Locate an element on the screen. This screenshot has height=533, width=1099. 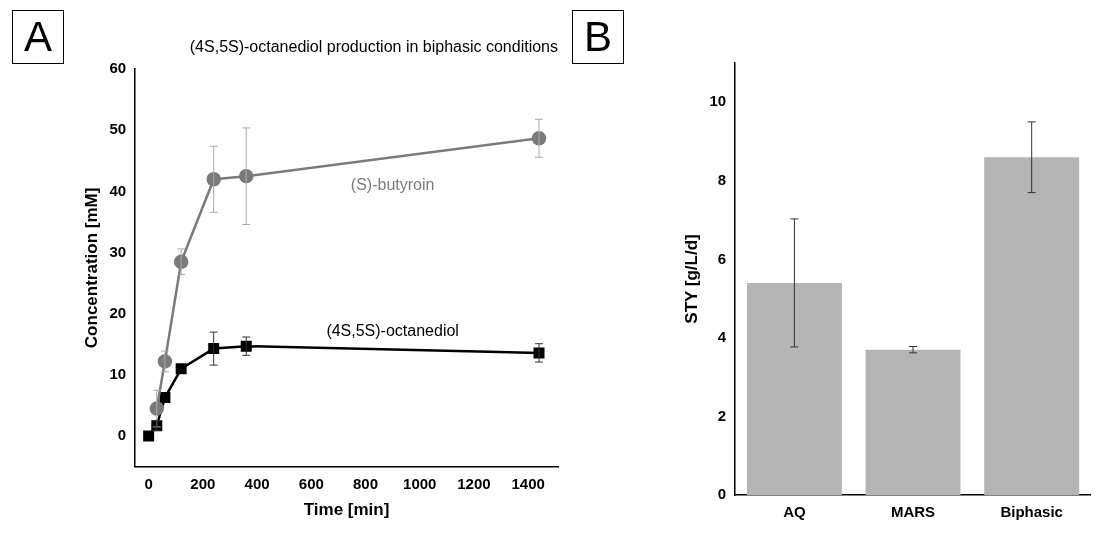
y-axis-title: STY [g/L/d] is located at coordinates (691, 279).